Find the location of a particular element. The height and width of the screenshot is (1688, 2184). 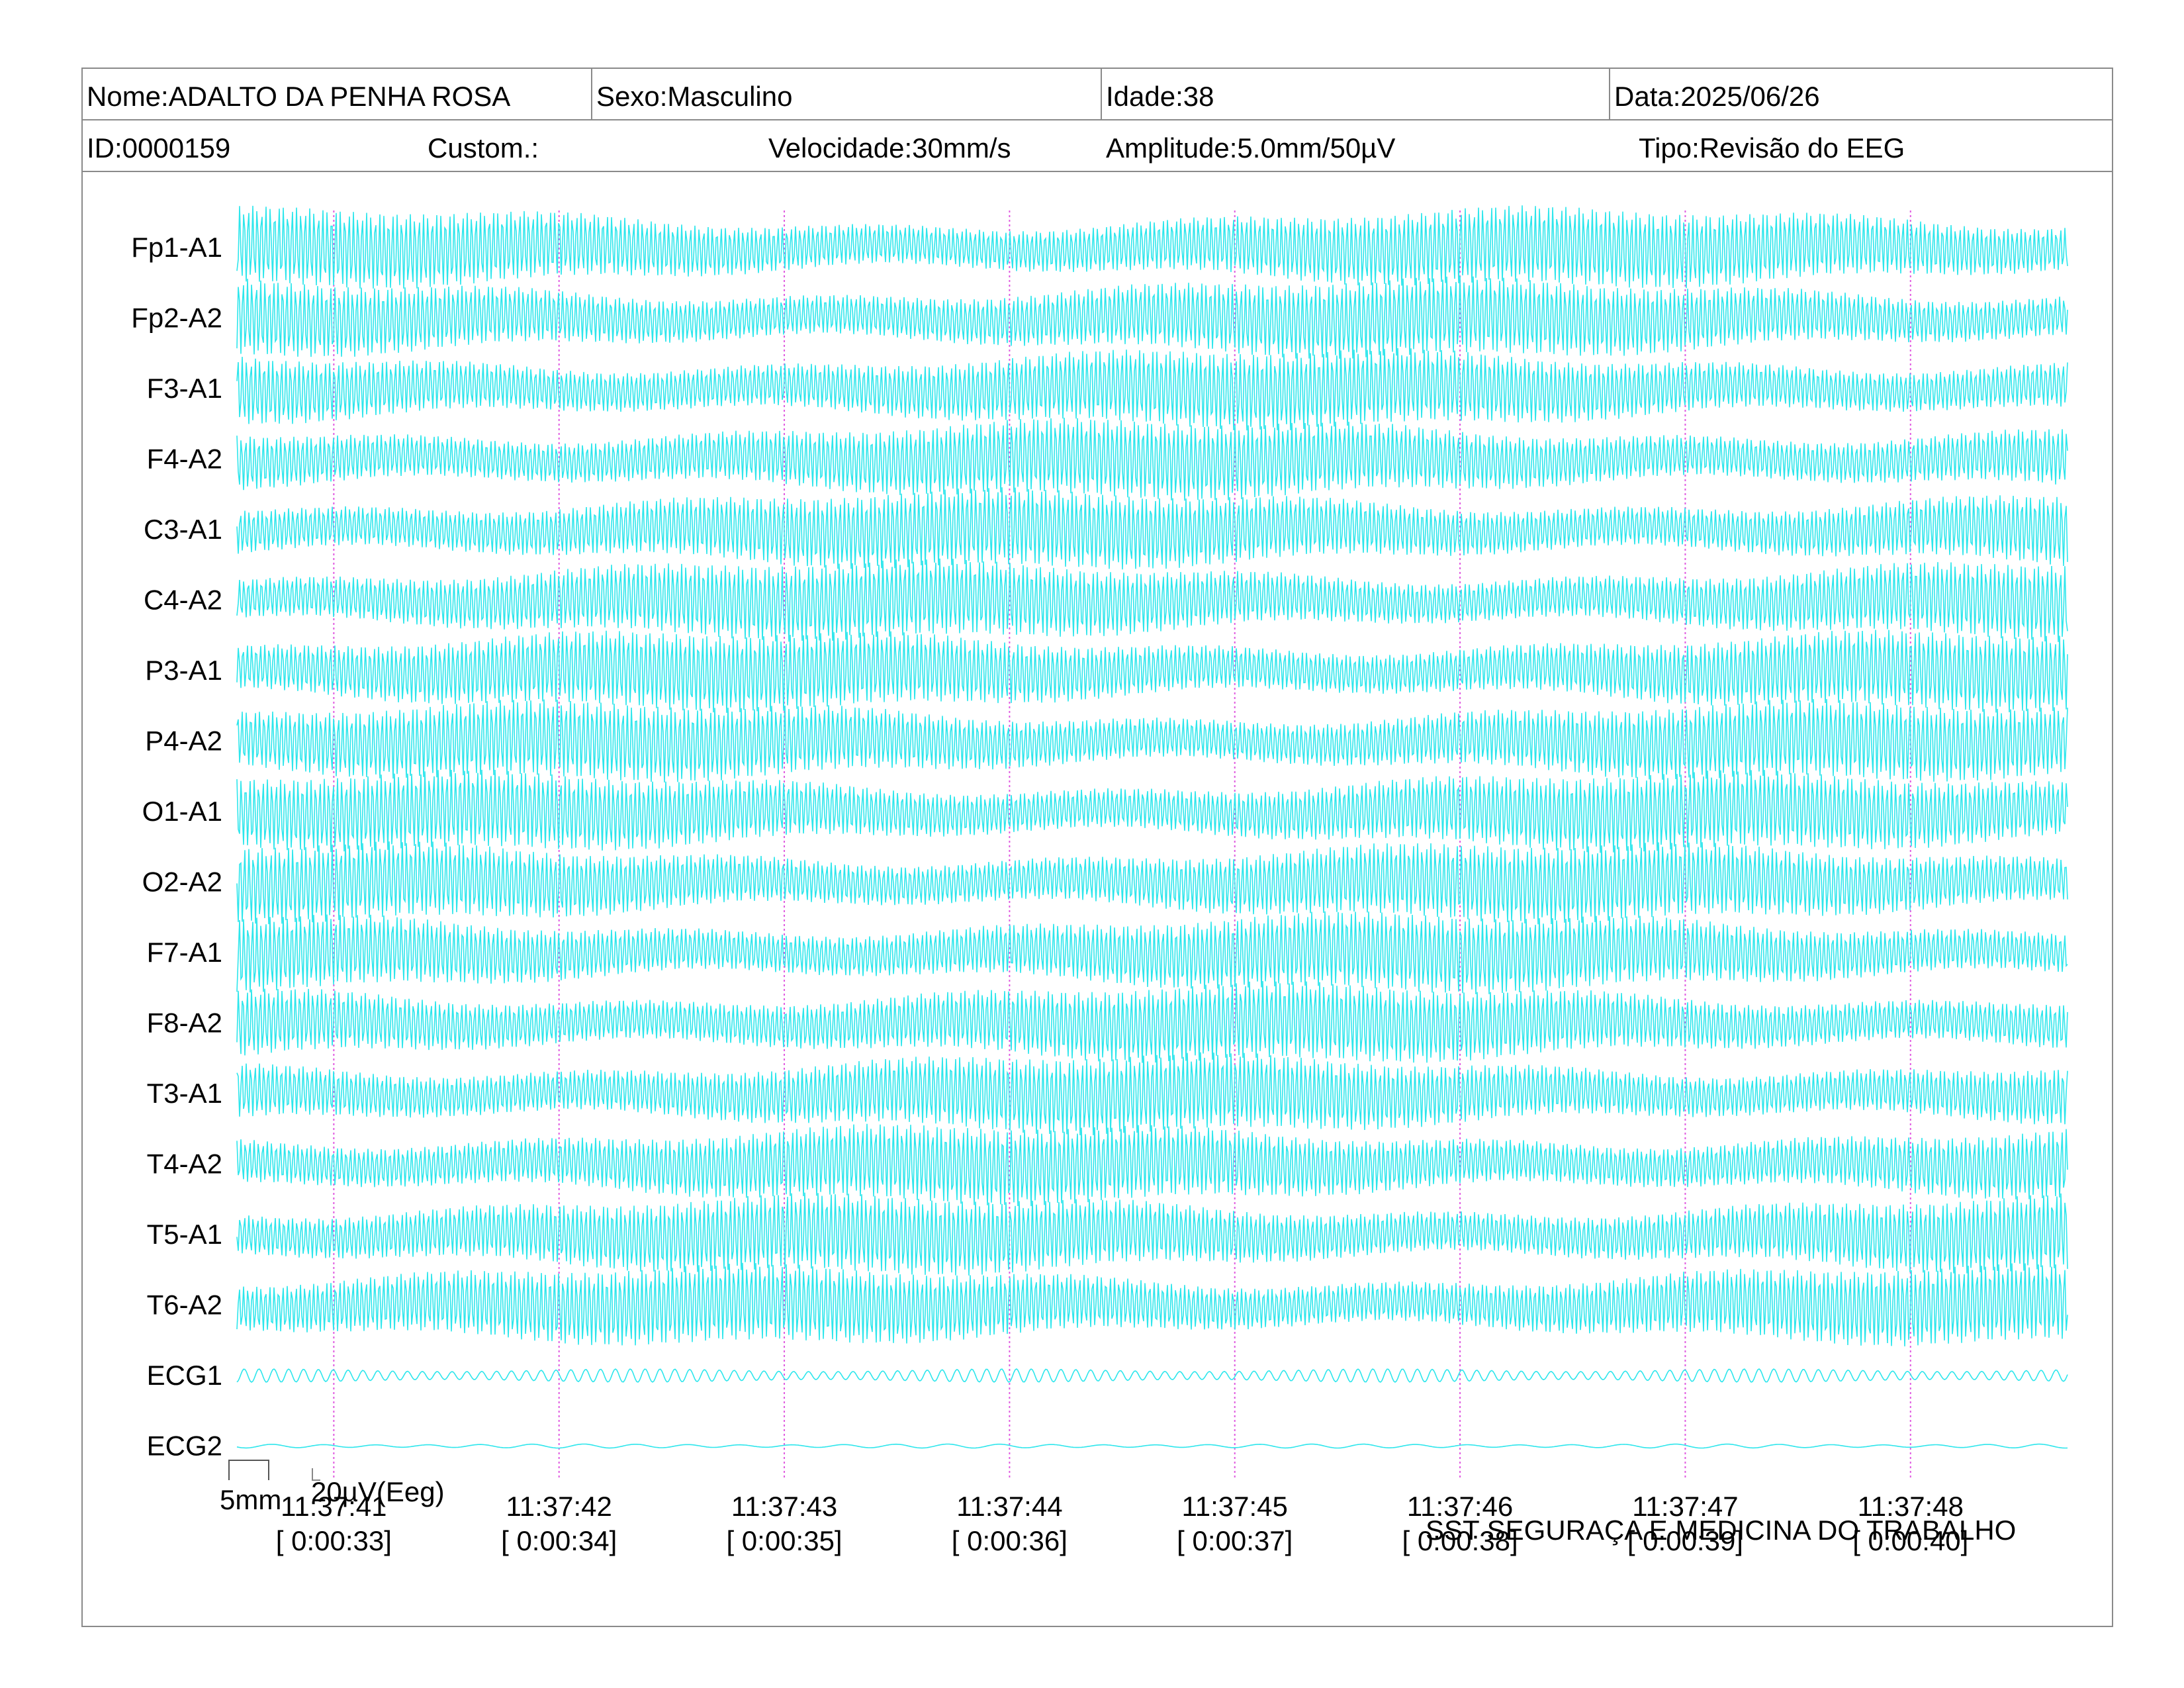

patient-name: Nome:ADALTO DA PENHA ROSA is located at coordinates (337, 94).